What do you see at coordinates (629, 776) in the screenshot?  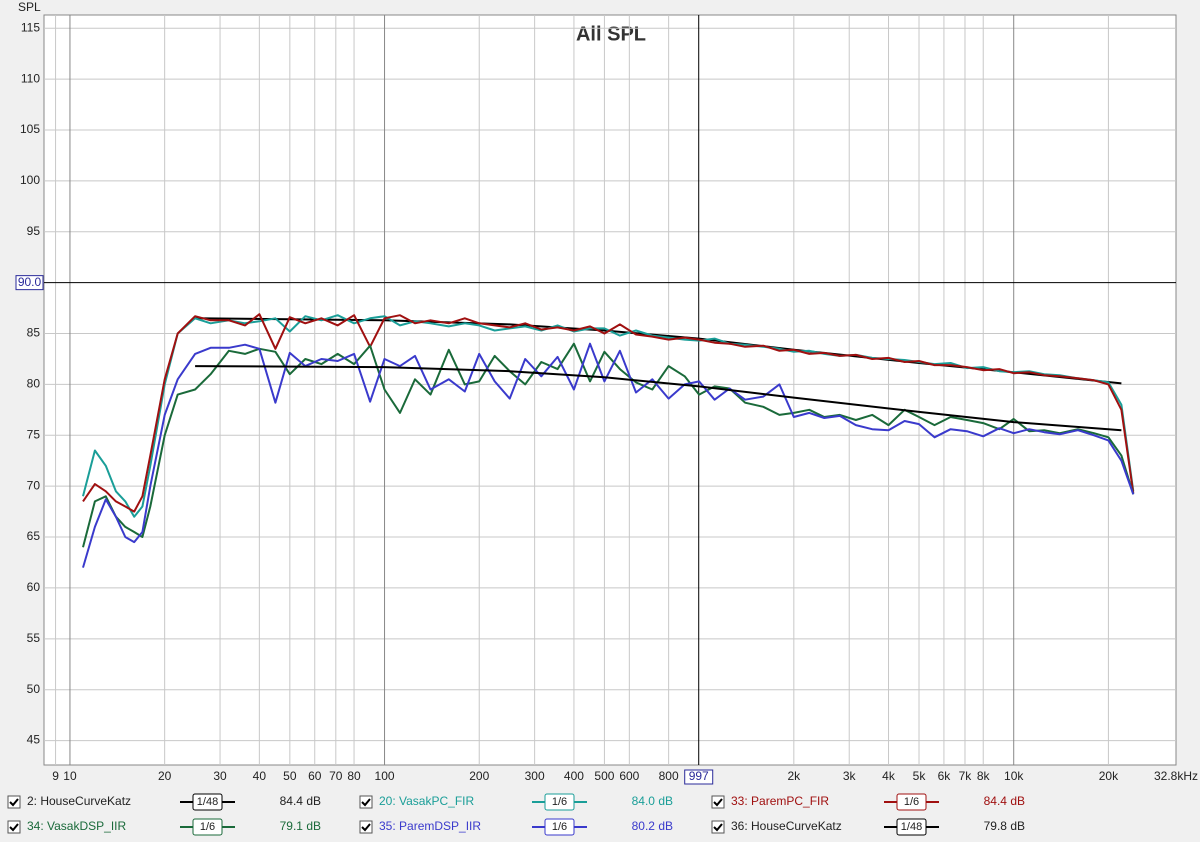 I see `x-tick-label: 600` at bounding box center [629, 776].